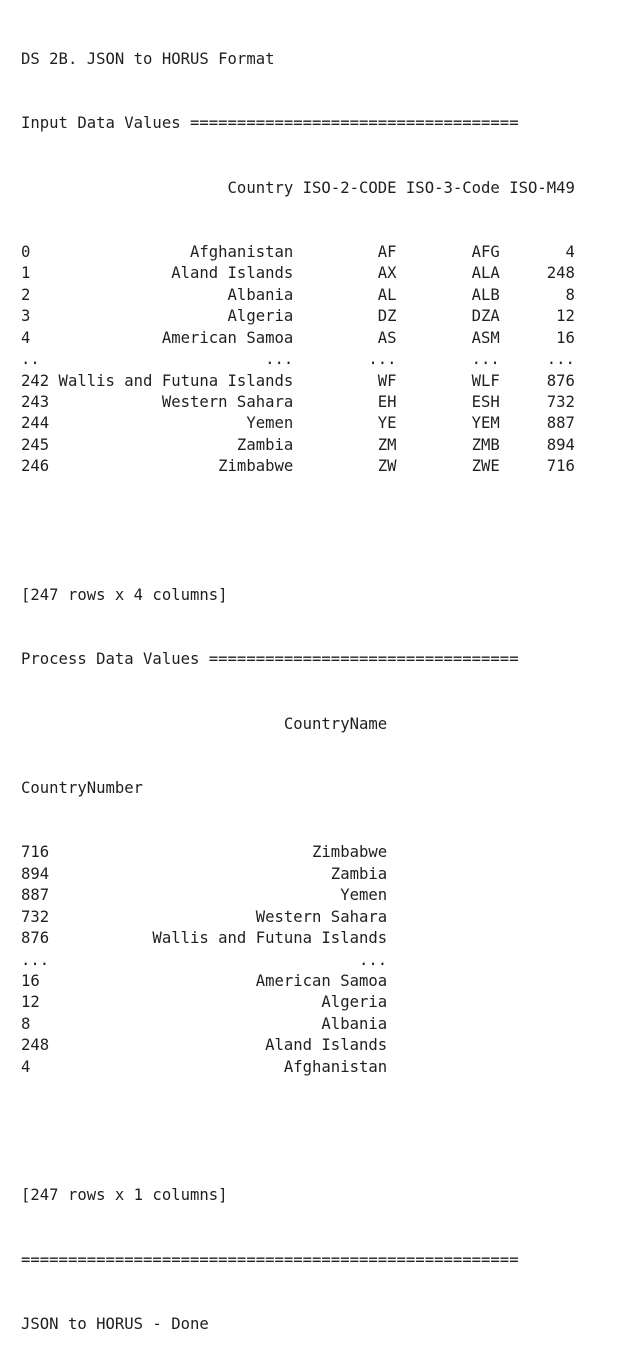 The height and width of the screenshot is (1357, 640). Describe the element at coordinates (82, 788) in the screenshot. I see `process-table-index-name: CountryNumber` at that location.